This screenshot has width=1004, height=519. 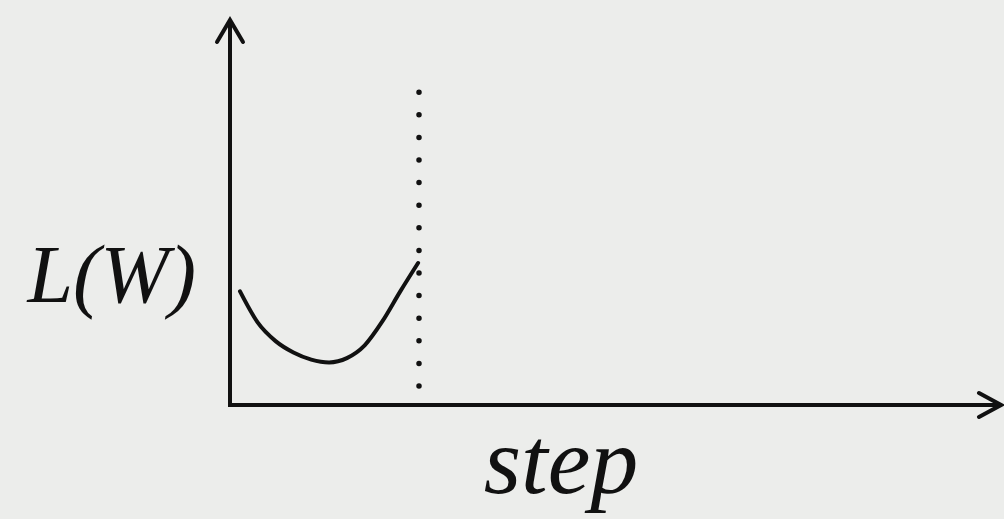 What do you see at coordinates (111, 274) in the screenshot?
I see `y-axis-title: L(W)` at bounding box center [111, 274].